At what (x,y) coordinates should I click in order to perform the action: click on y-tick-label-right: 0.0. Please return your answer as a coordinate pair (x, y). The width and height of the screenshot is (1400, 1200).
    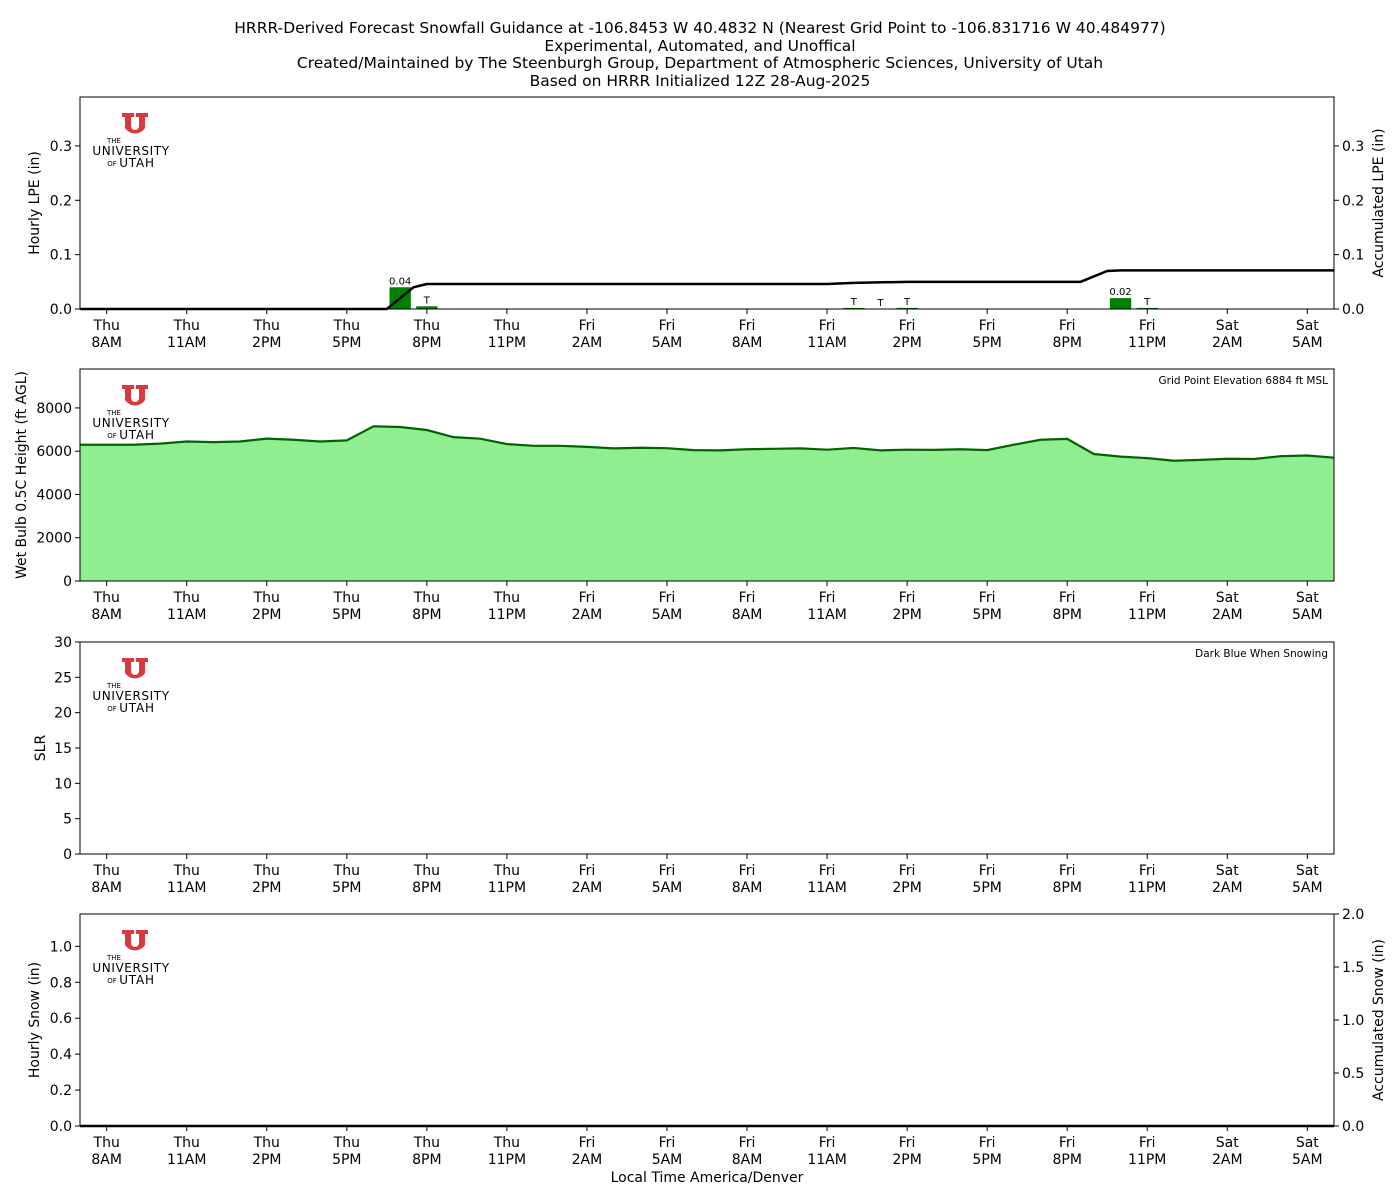
    Looking at the image, I should click on (1353, 310).